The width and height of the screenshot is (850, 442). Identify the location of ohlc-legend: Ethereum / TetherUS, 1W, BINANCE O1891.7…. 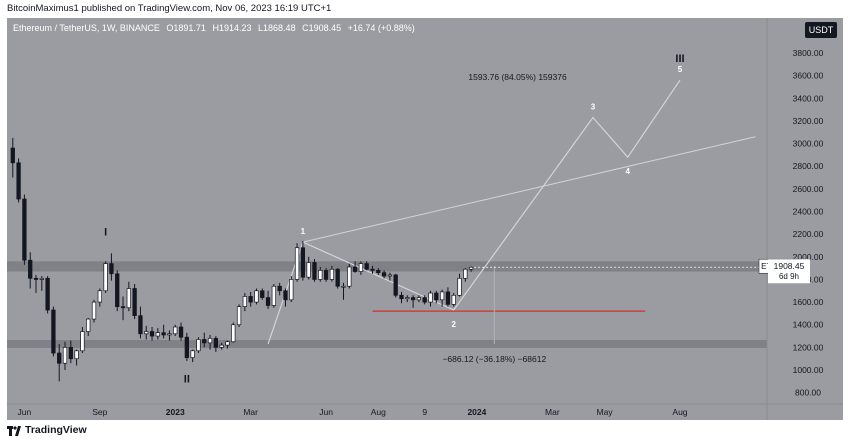
(216, 28).